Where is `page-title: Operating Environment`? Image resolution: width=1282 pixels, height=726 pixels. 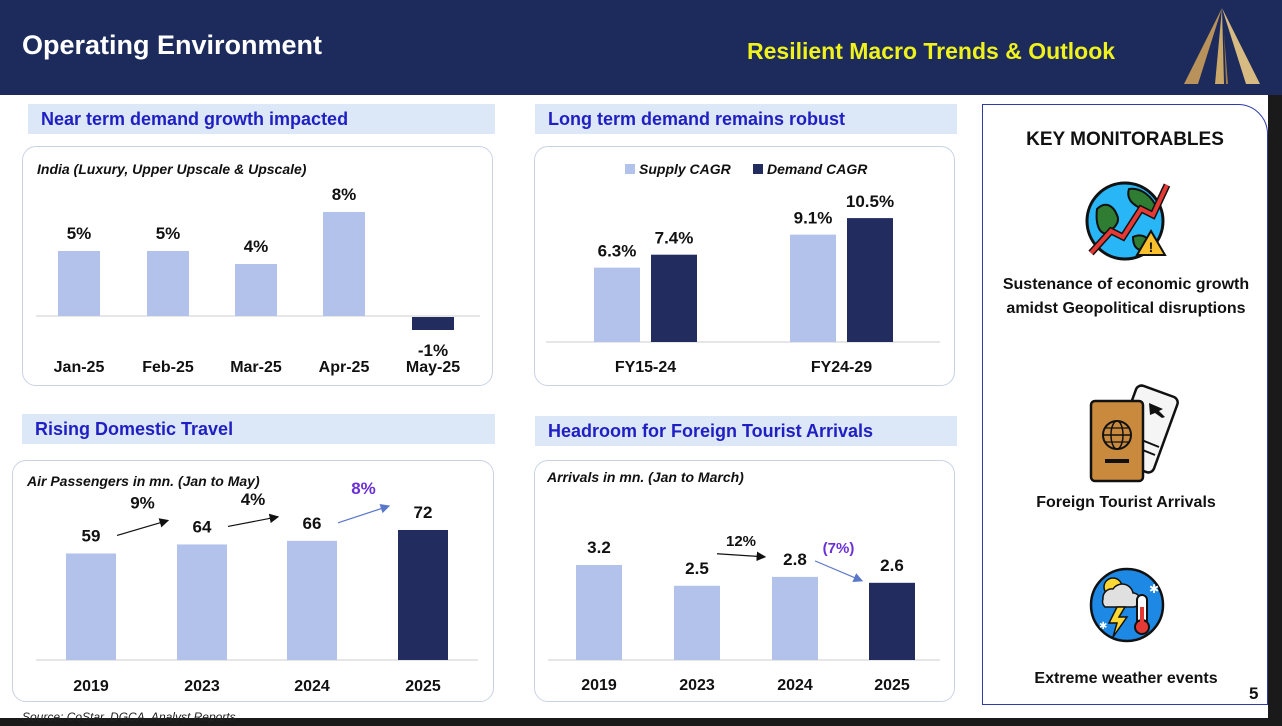
page-title: Operating Environment is located at coordinates (172, 45).